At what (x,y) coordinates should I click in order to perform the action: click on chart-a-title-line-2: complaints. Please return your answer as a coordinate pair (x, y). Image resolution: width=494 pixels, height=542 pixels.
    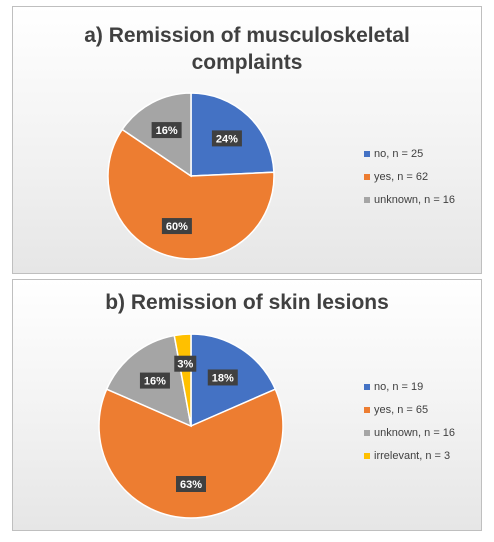
    Looking at the image, I should click on (247, 62).